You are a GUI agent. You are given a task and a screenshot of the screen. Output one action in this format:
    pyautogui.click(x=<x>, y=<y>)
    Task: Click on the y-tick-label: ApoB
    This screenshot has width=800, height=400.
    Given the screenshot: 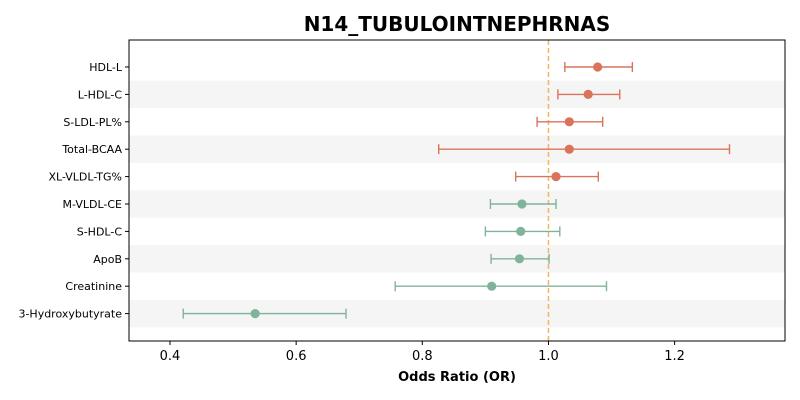 What is the action you would take?
    pyautogui.click(x=107, y=259)
    